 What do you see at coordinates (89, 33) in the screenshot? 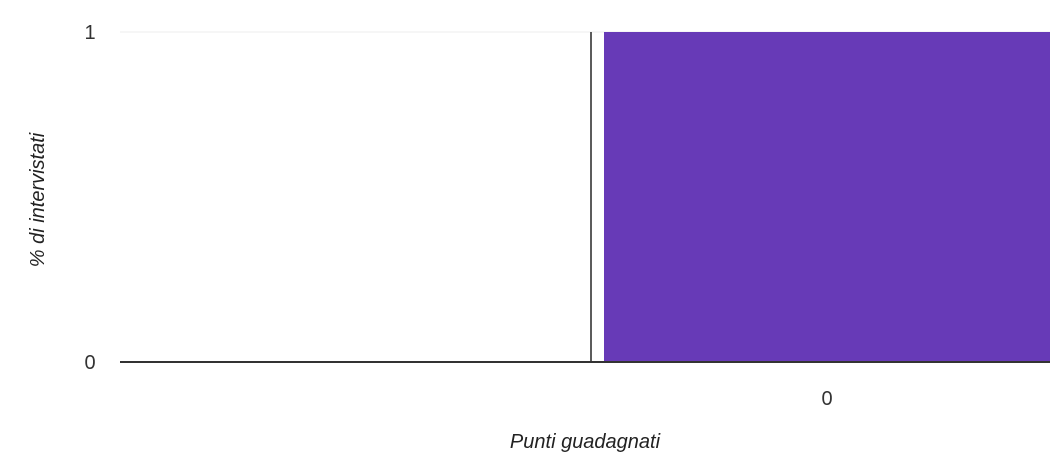
I see `y-tick-label-1: 1` at bounding box center [89, 33].